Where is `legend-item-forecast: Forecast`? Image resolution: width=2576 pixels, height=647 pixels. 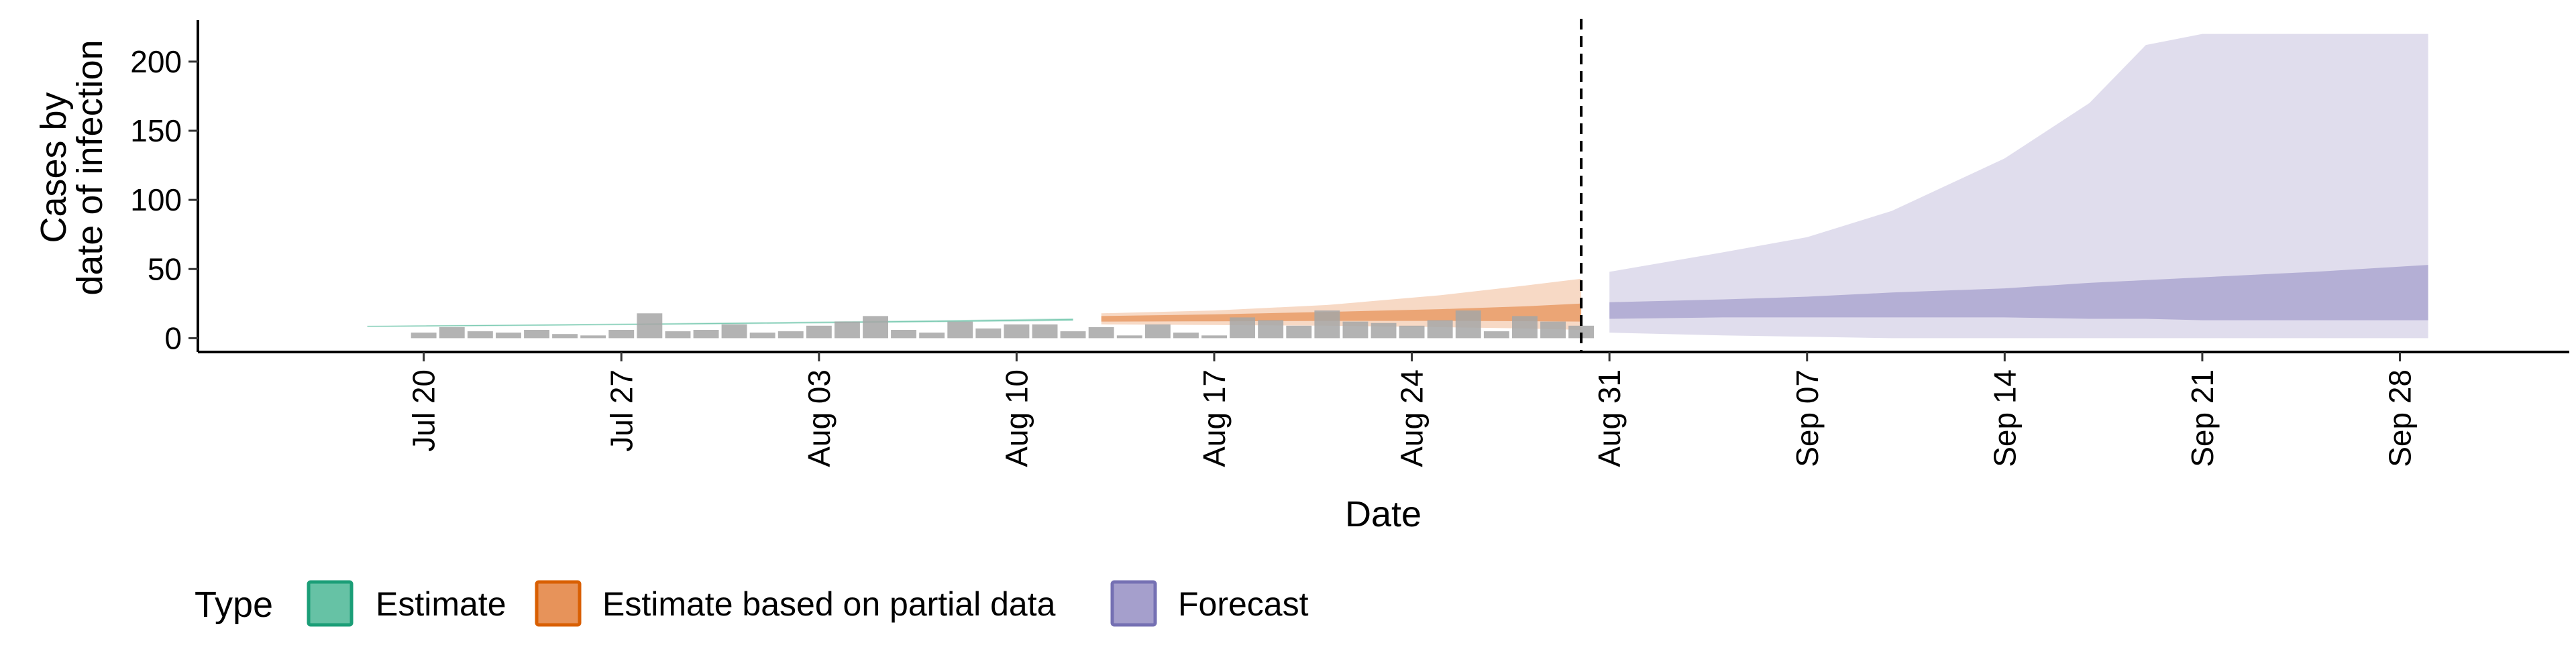
legend-item-forecast: Forecast is located at coordinates (1209, 603).